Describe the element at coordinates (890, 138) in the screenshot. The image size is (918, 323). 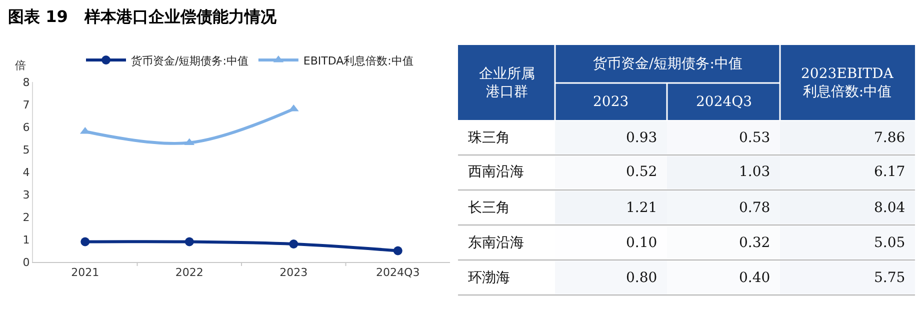
I see `data-label: 7.86` at that location.